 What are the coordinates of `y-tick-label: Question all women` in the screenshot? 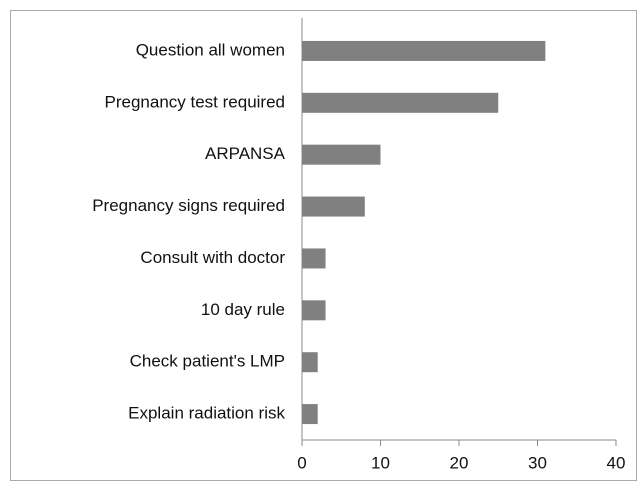 It's located at (210, 49).